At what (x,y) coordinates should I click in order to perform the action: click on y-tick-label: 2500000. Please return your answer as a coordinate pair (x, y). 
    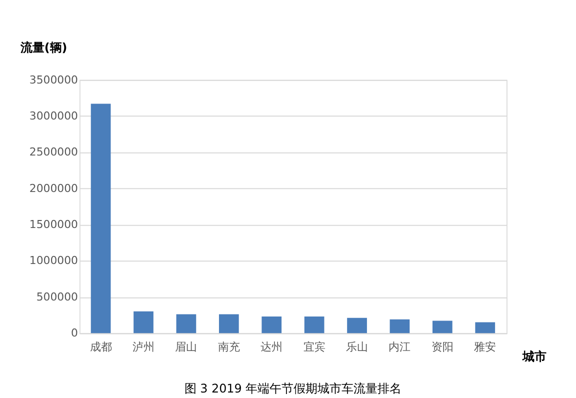
    Looking at the image, I should click on (53, 152).